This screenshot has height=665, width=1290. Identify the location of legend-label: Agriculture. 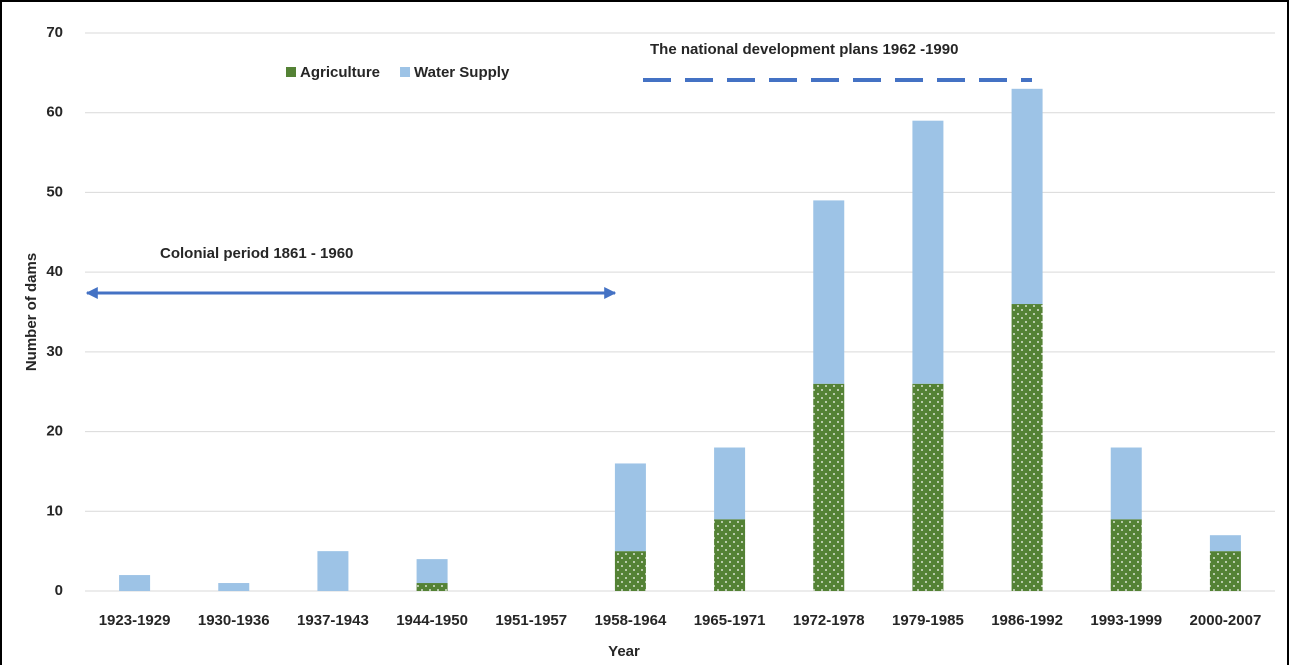
(340, 72).